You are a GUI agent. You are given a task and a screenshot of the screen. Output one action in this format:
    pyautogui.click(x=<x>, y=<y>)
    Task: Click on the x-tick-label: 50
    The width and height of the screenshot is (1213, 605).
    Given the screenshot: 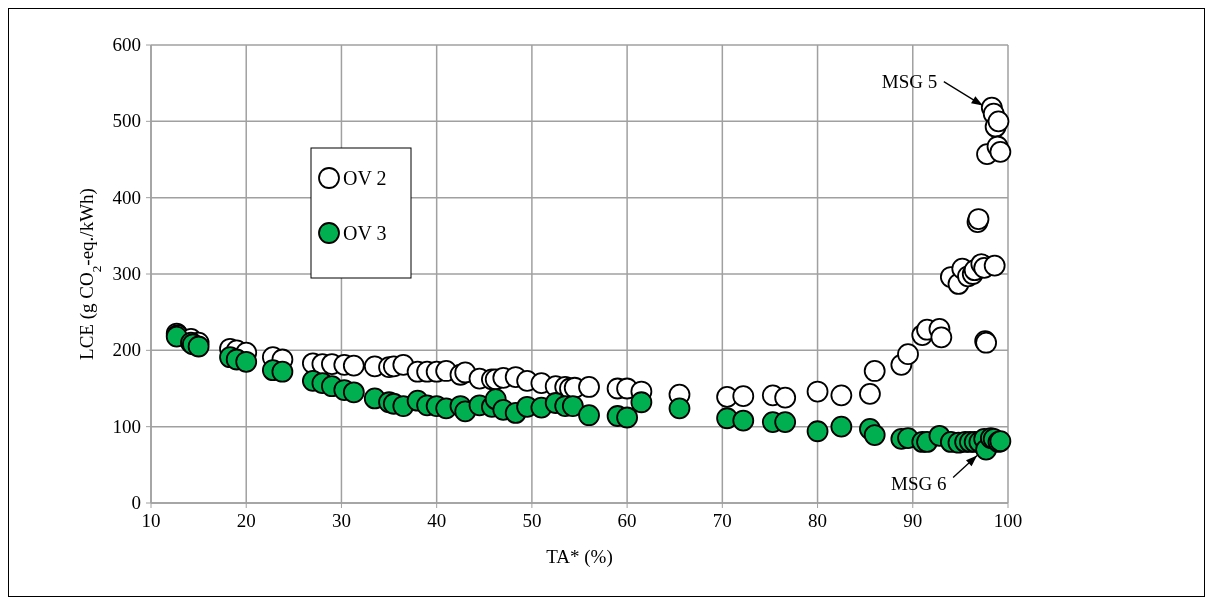 What is the action you would take?
    pyautogui.click(x=532, y=520)
    